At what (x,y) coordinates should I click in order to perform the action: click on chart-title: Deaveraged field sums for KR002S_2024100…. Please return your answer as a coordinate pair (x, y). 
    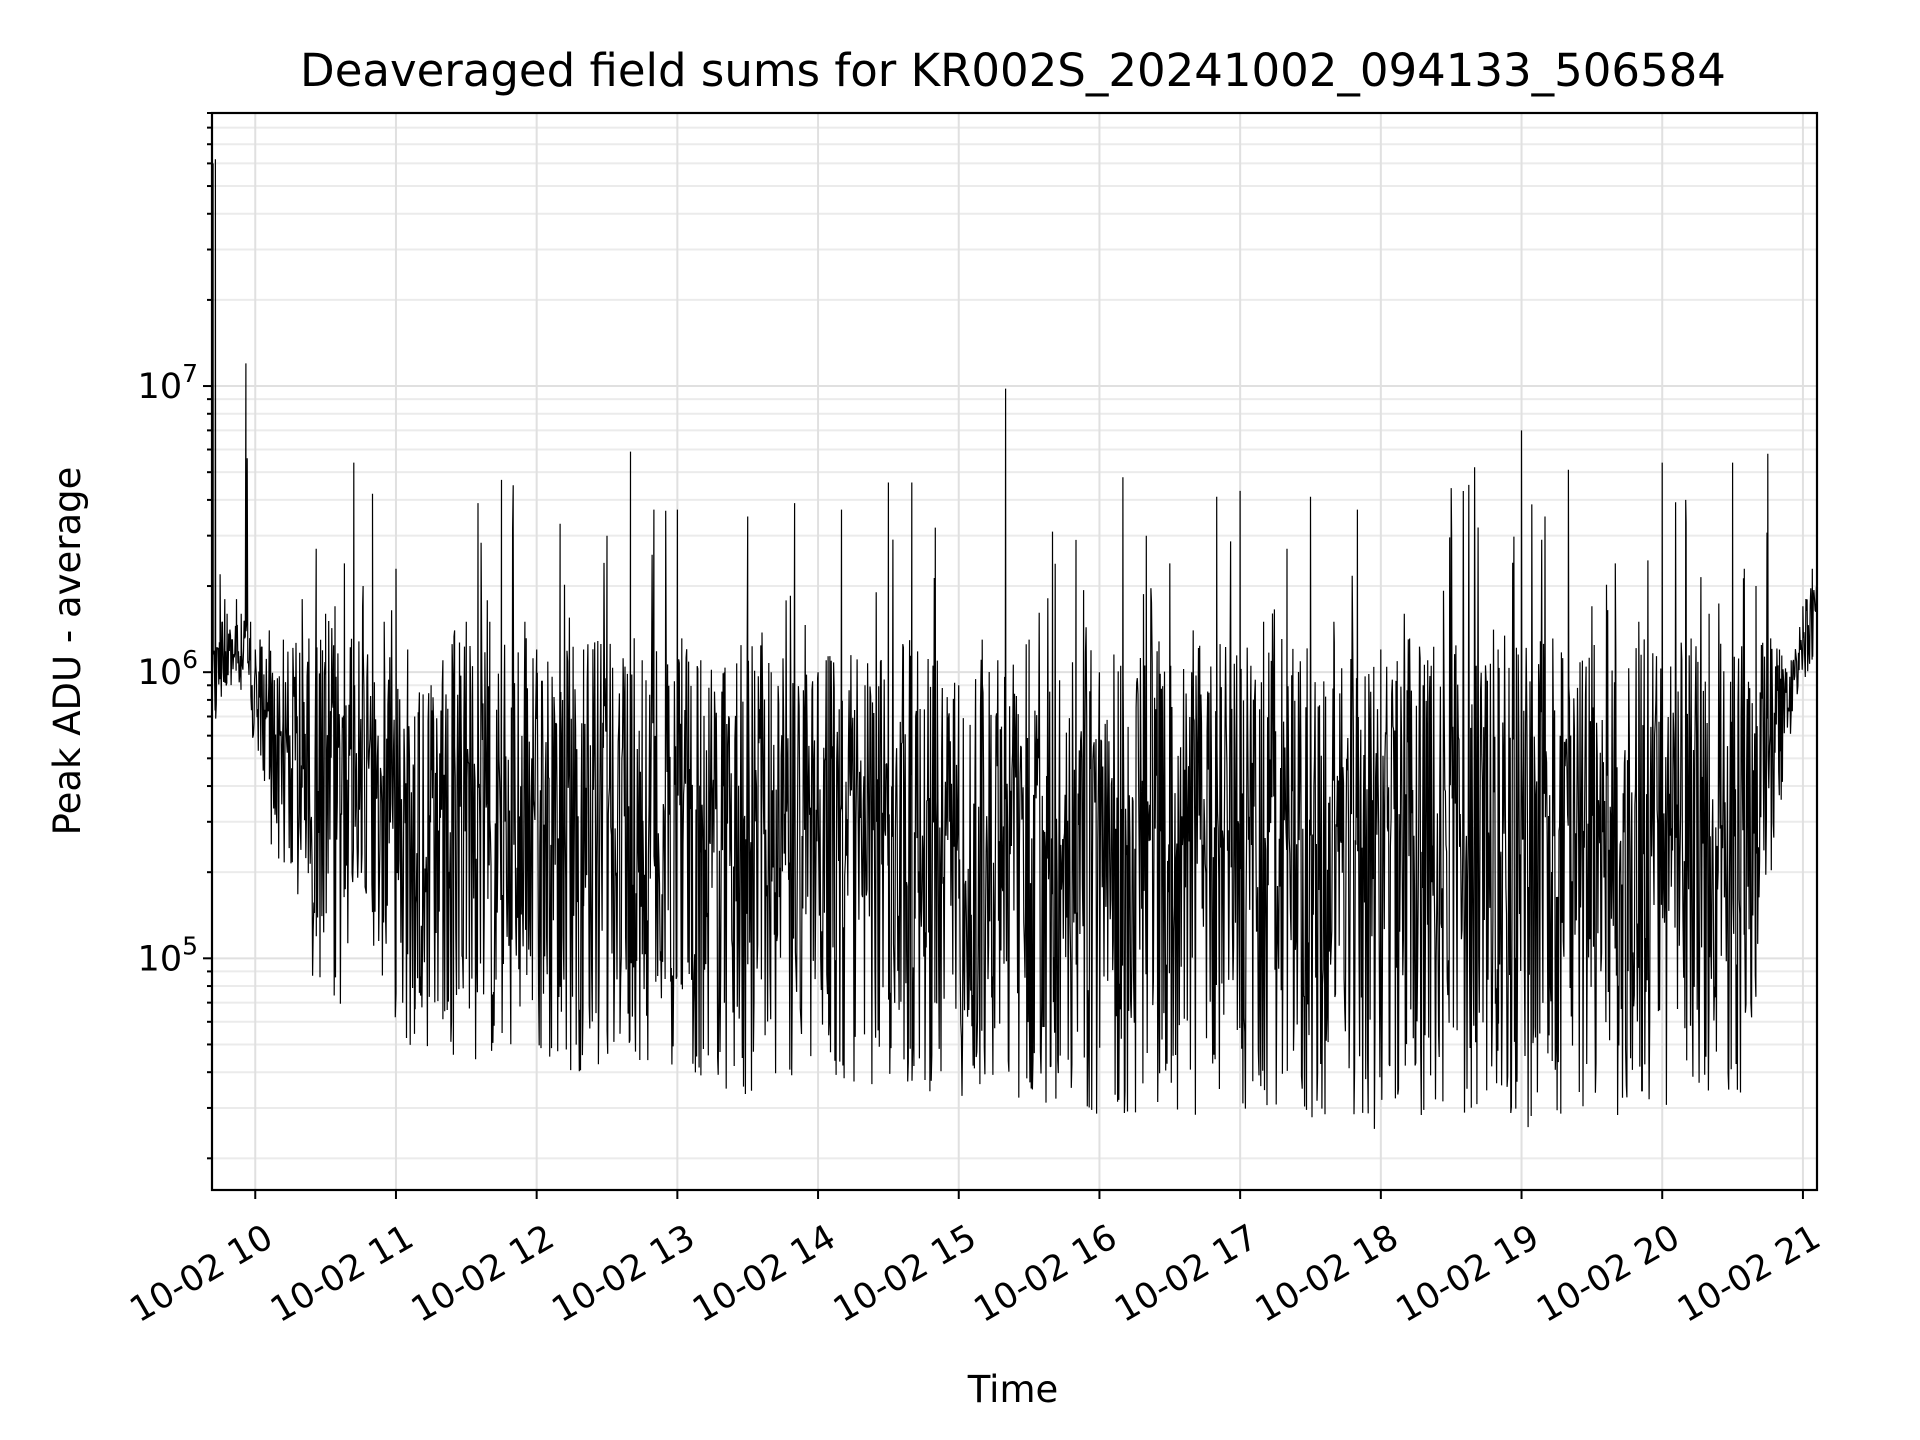
    Looking at the image, I should click on (1013, 70).